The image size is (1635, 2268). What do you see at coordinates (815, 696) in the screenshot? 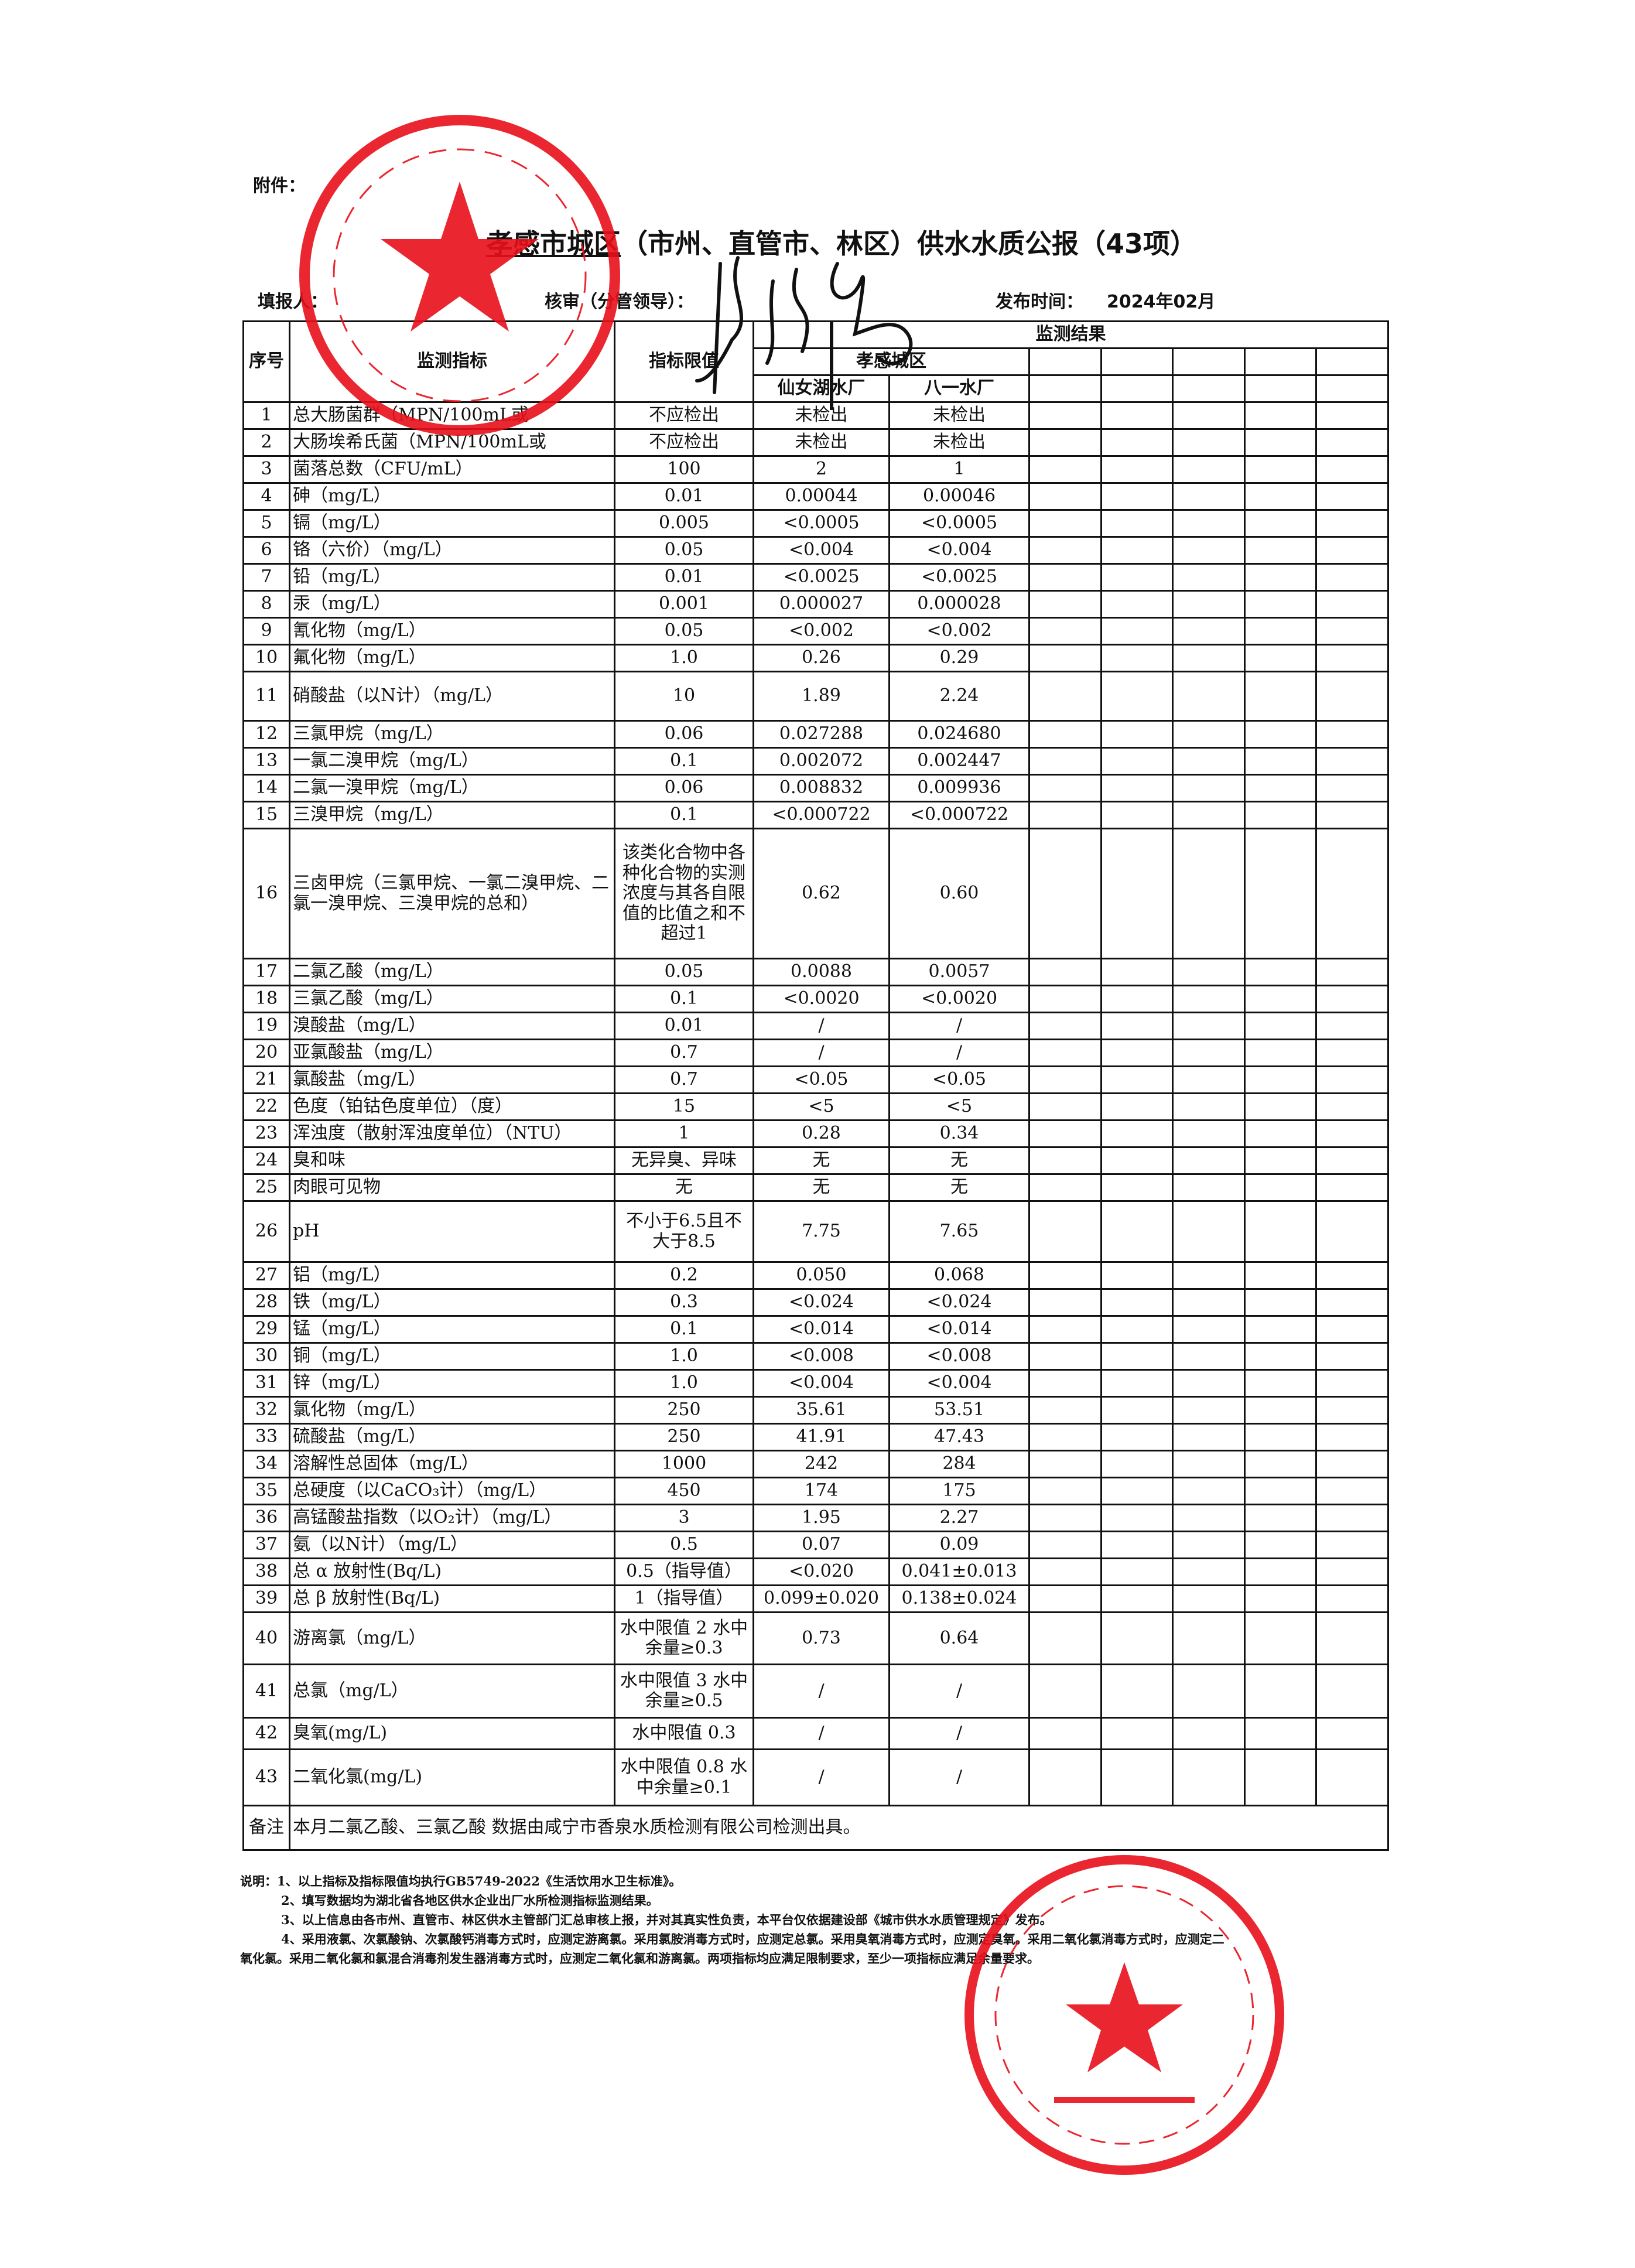
I see `table-row: 11 硝酸盐（以N计）（mg/L） 10 1.89 2.24` at bounding box center [815, 696].